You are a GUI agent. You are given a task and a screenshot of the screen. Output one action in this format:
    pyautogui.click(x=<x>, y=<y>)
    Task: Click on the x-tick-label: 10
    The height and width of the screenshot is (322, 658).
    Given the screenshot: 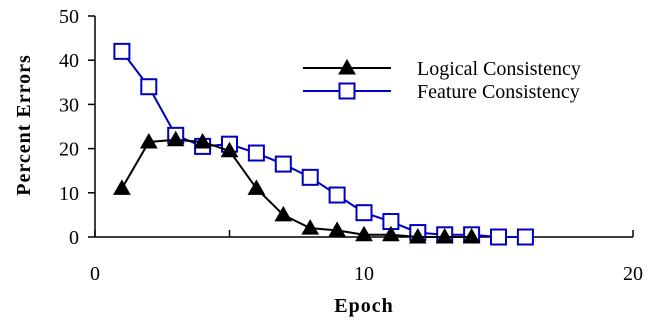 What is the action you would take?
    pyautogui.click(x=364, y=274)
    